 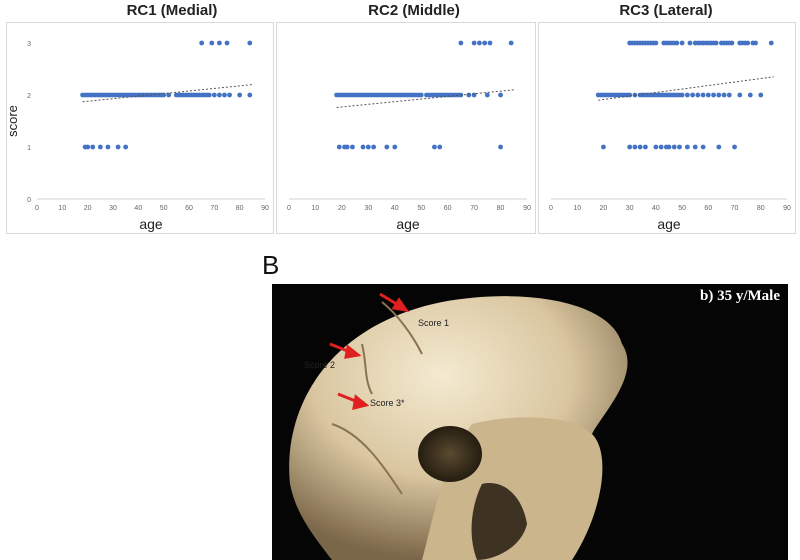 I want to click on x-tick-label: 60, so click(x=448, y=208).